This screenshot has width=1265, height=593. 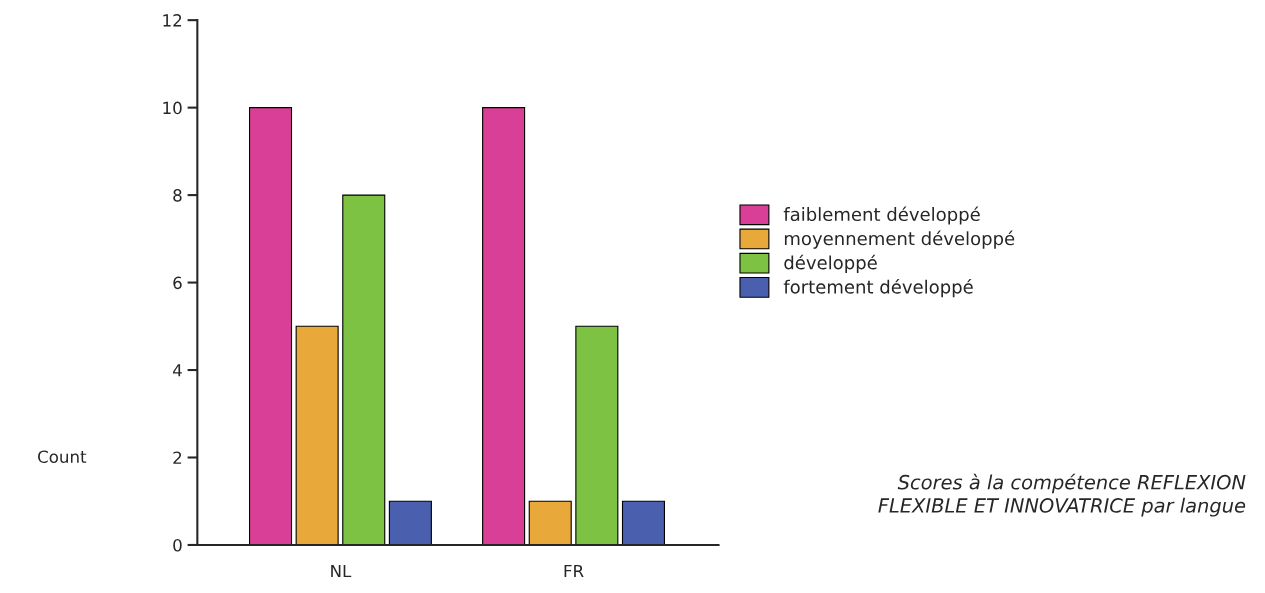 What do you see at coordinates (830, 263) in the screenshot?
I see `legend-label: développé` at bounding box center [830, 263].